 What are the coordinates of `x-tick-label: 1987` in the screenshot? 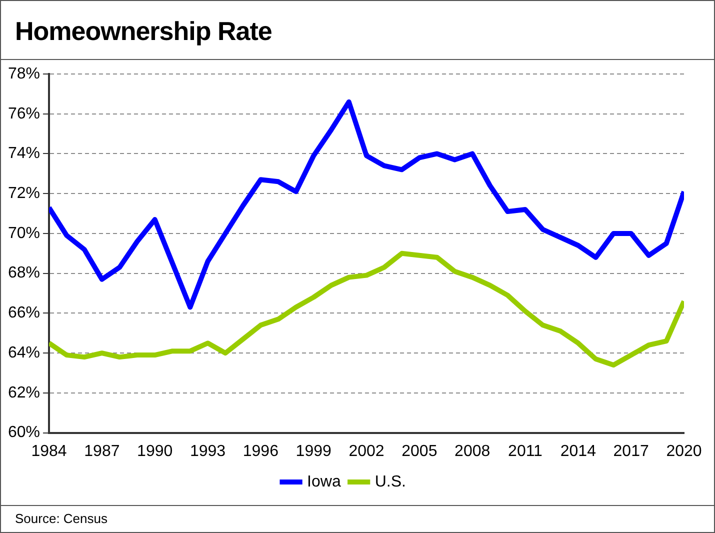 It's located at (102, 451).